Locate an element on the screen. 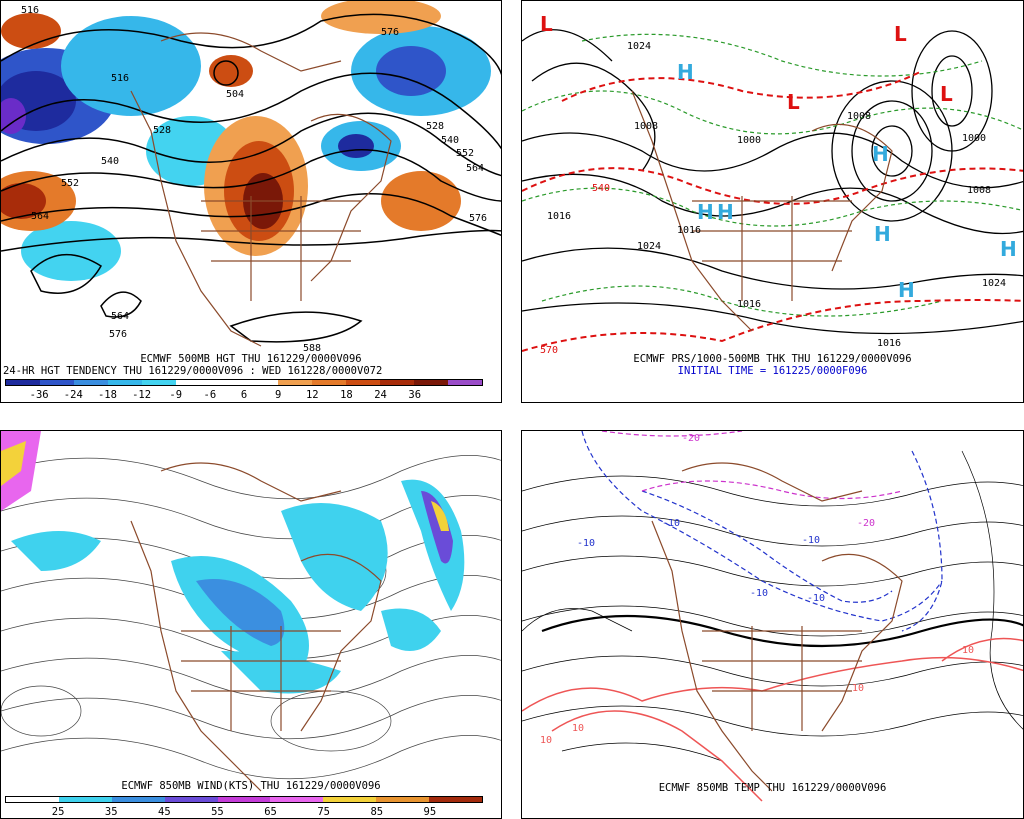 The height and width of the screenshot is (819, 1024). colorbar-tick-label: 45 is located at coordinates (164, 812).